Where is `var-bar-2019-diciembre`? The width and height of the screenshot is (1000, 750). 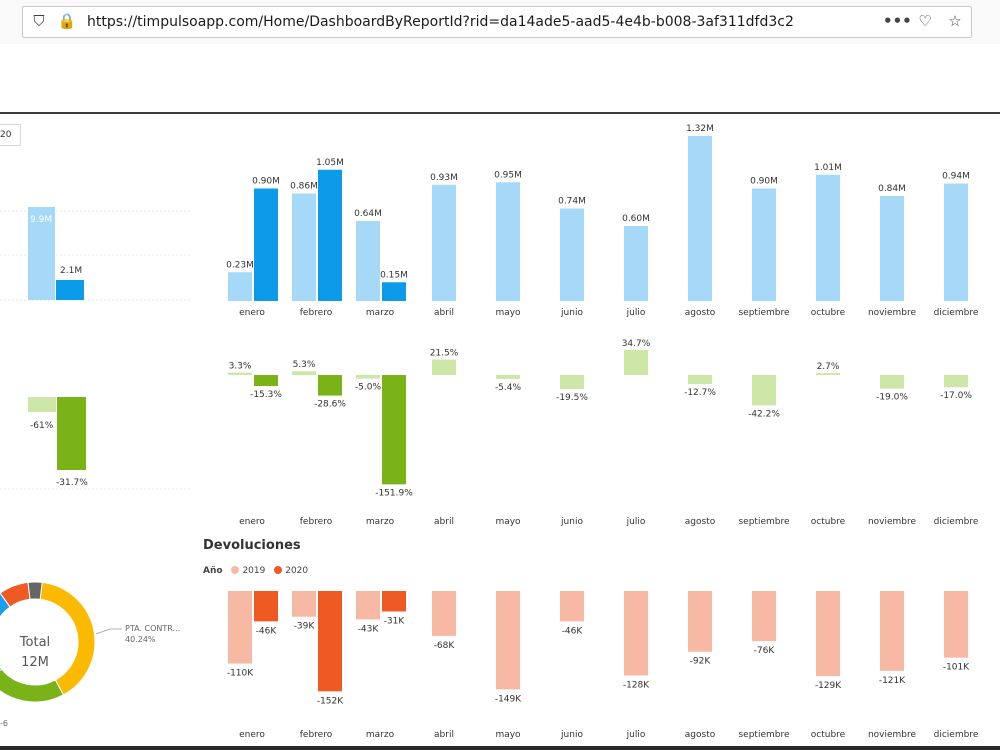 var-bar-2019-diciembre is located at coordinates (956, 381).